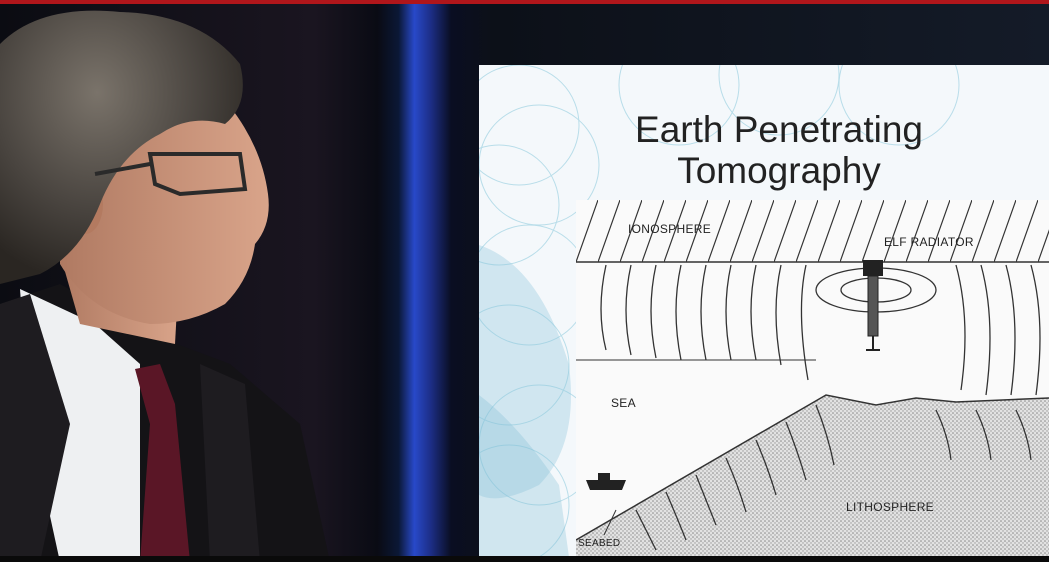 This screenshot has height=562, width=1049. What do you see at coordinates (873, 305) in the screenshot?
I see `elf-radiator-icon` at bounding box center [873, 305].